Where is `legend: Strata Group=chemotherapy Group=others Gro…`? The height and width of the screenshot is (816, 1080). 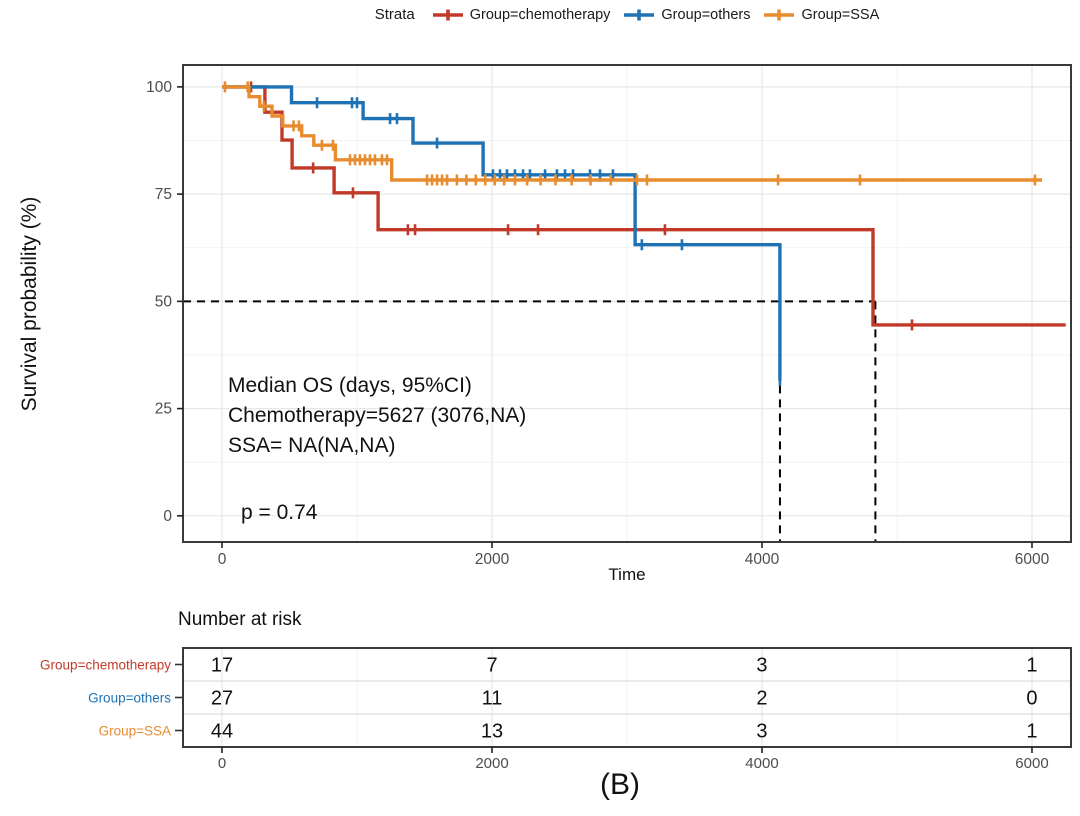
legend: Strata Group=chemotherapy Group=others Gro… is located at coordinates (627, 14).